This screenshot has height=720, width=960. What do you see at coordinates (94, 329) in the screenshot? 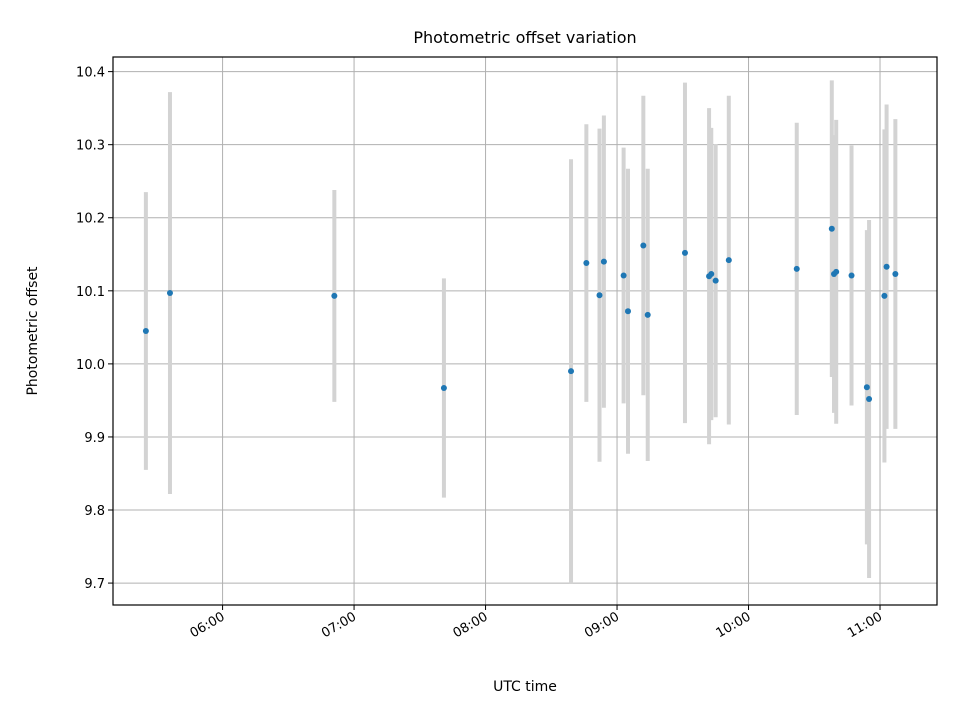
I see `y-axis-ticks: 9.7 9.8 9.9 10.0 10.1 10.2 10.3 10.4` at bounding box center [94, 329].